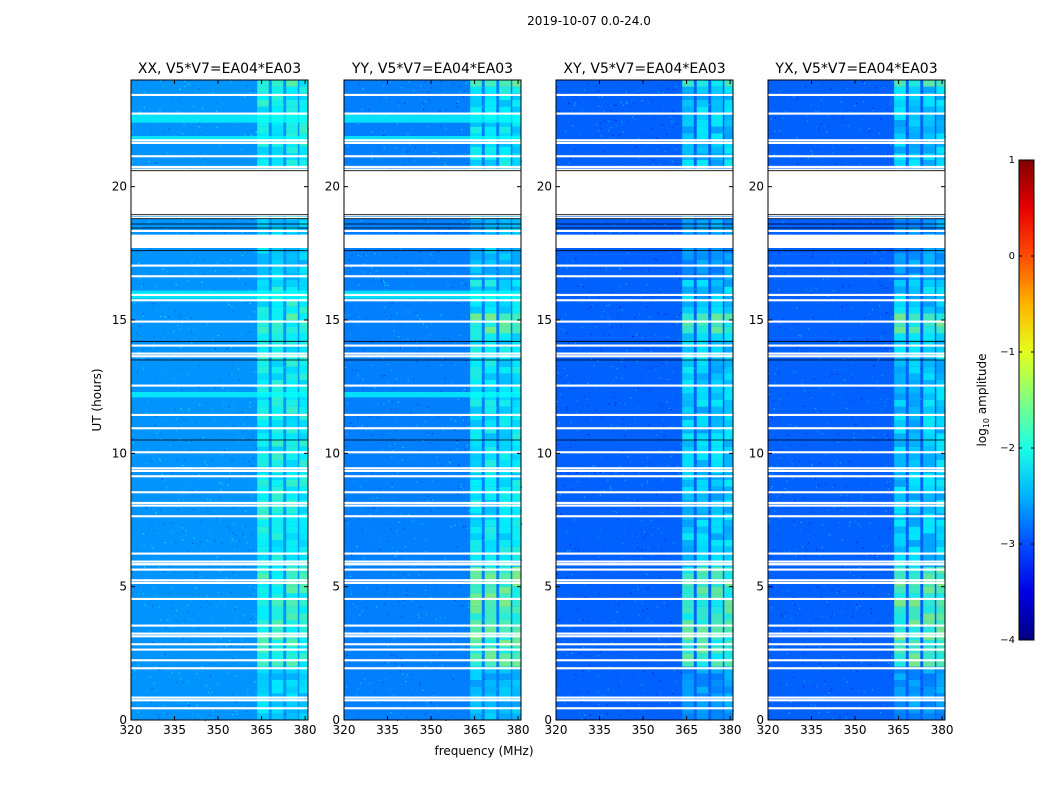 This screenshot has width=1050, height=800. What do you see at coordinates (855, 730) in the screenshot?
I see `x-tick-label: 350` at bounding box center [855, 730].